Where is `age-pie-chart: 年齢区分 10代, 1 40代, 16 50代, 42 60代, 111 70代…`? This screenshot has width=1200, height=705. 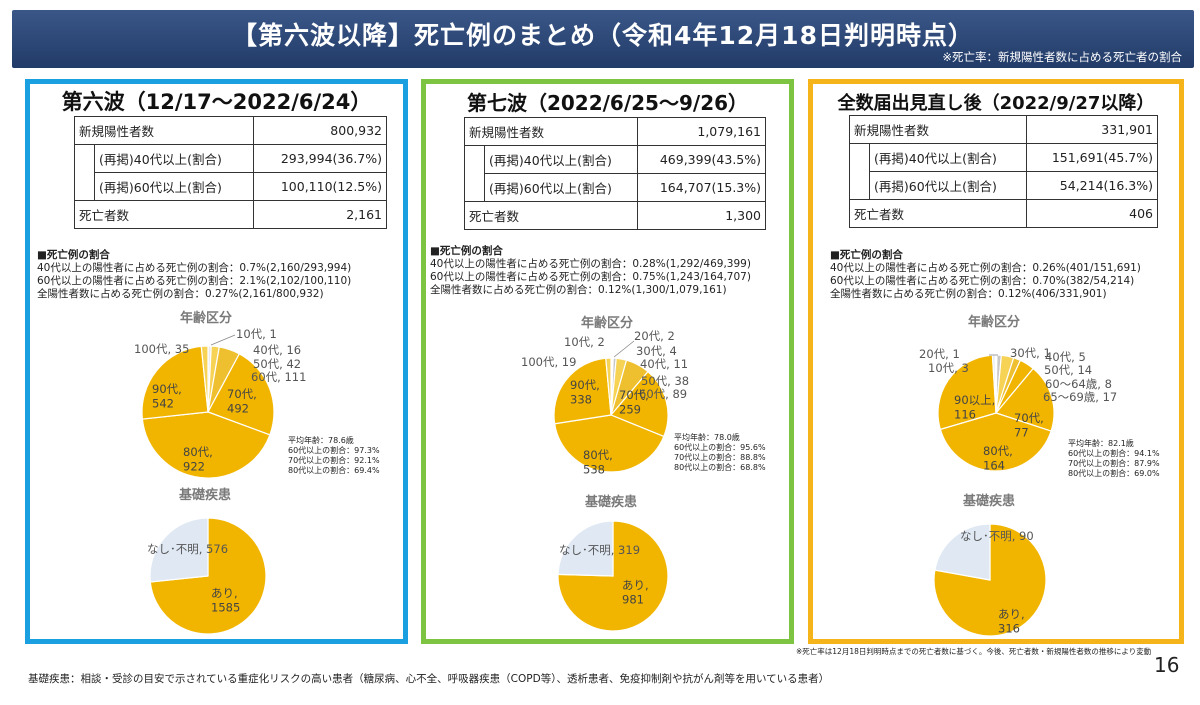 age-pie-chart: 年齢区分 10代, 1 40代, 16 50代, 42 60代, 111 70代… is located at coordinates (257, 394).